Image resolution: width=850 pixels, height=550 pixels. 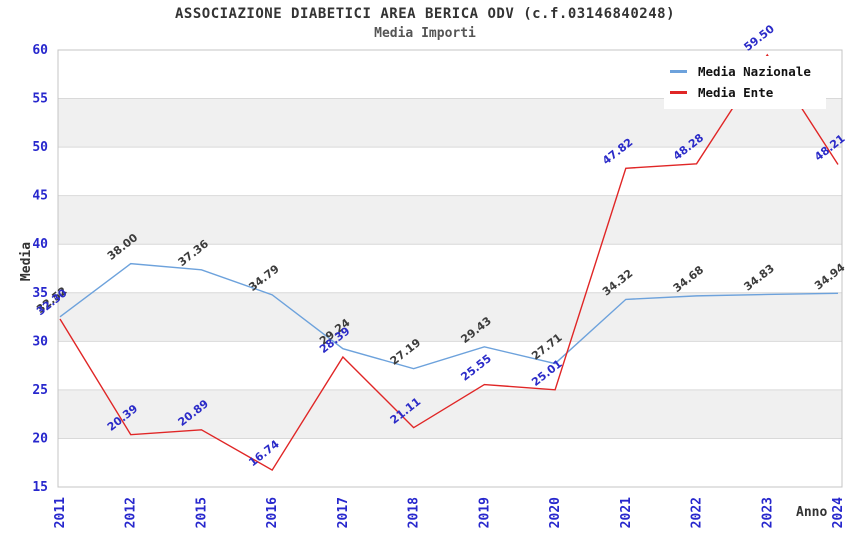 I want to click on legend-item-media-nazionale: Media Nazionale, so click(x=745, y=71).